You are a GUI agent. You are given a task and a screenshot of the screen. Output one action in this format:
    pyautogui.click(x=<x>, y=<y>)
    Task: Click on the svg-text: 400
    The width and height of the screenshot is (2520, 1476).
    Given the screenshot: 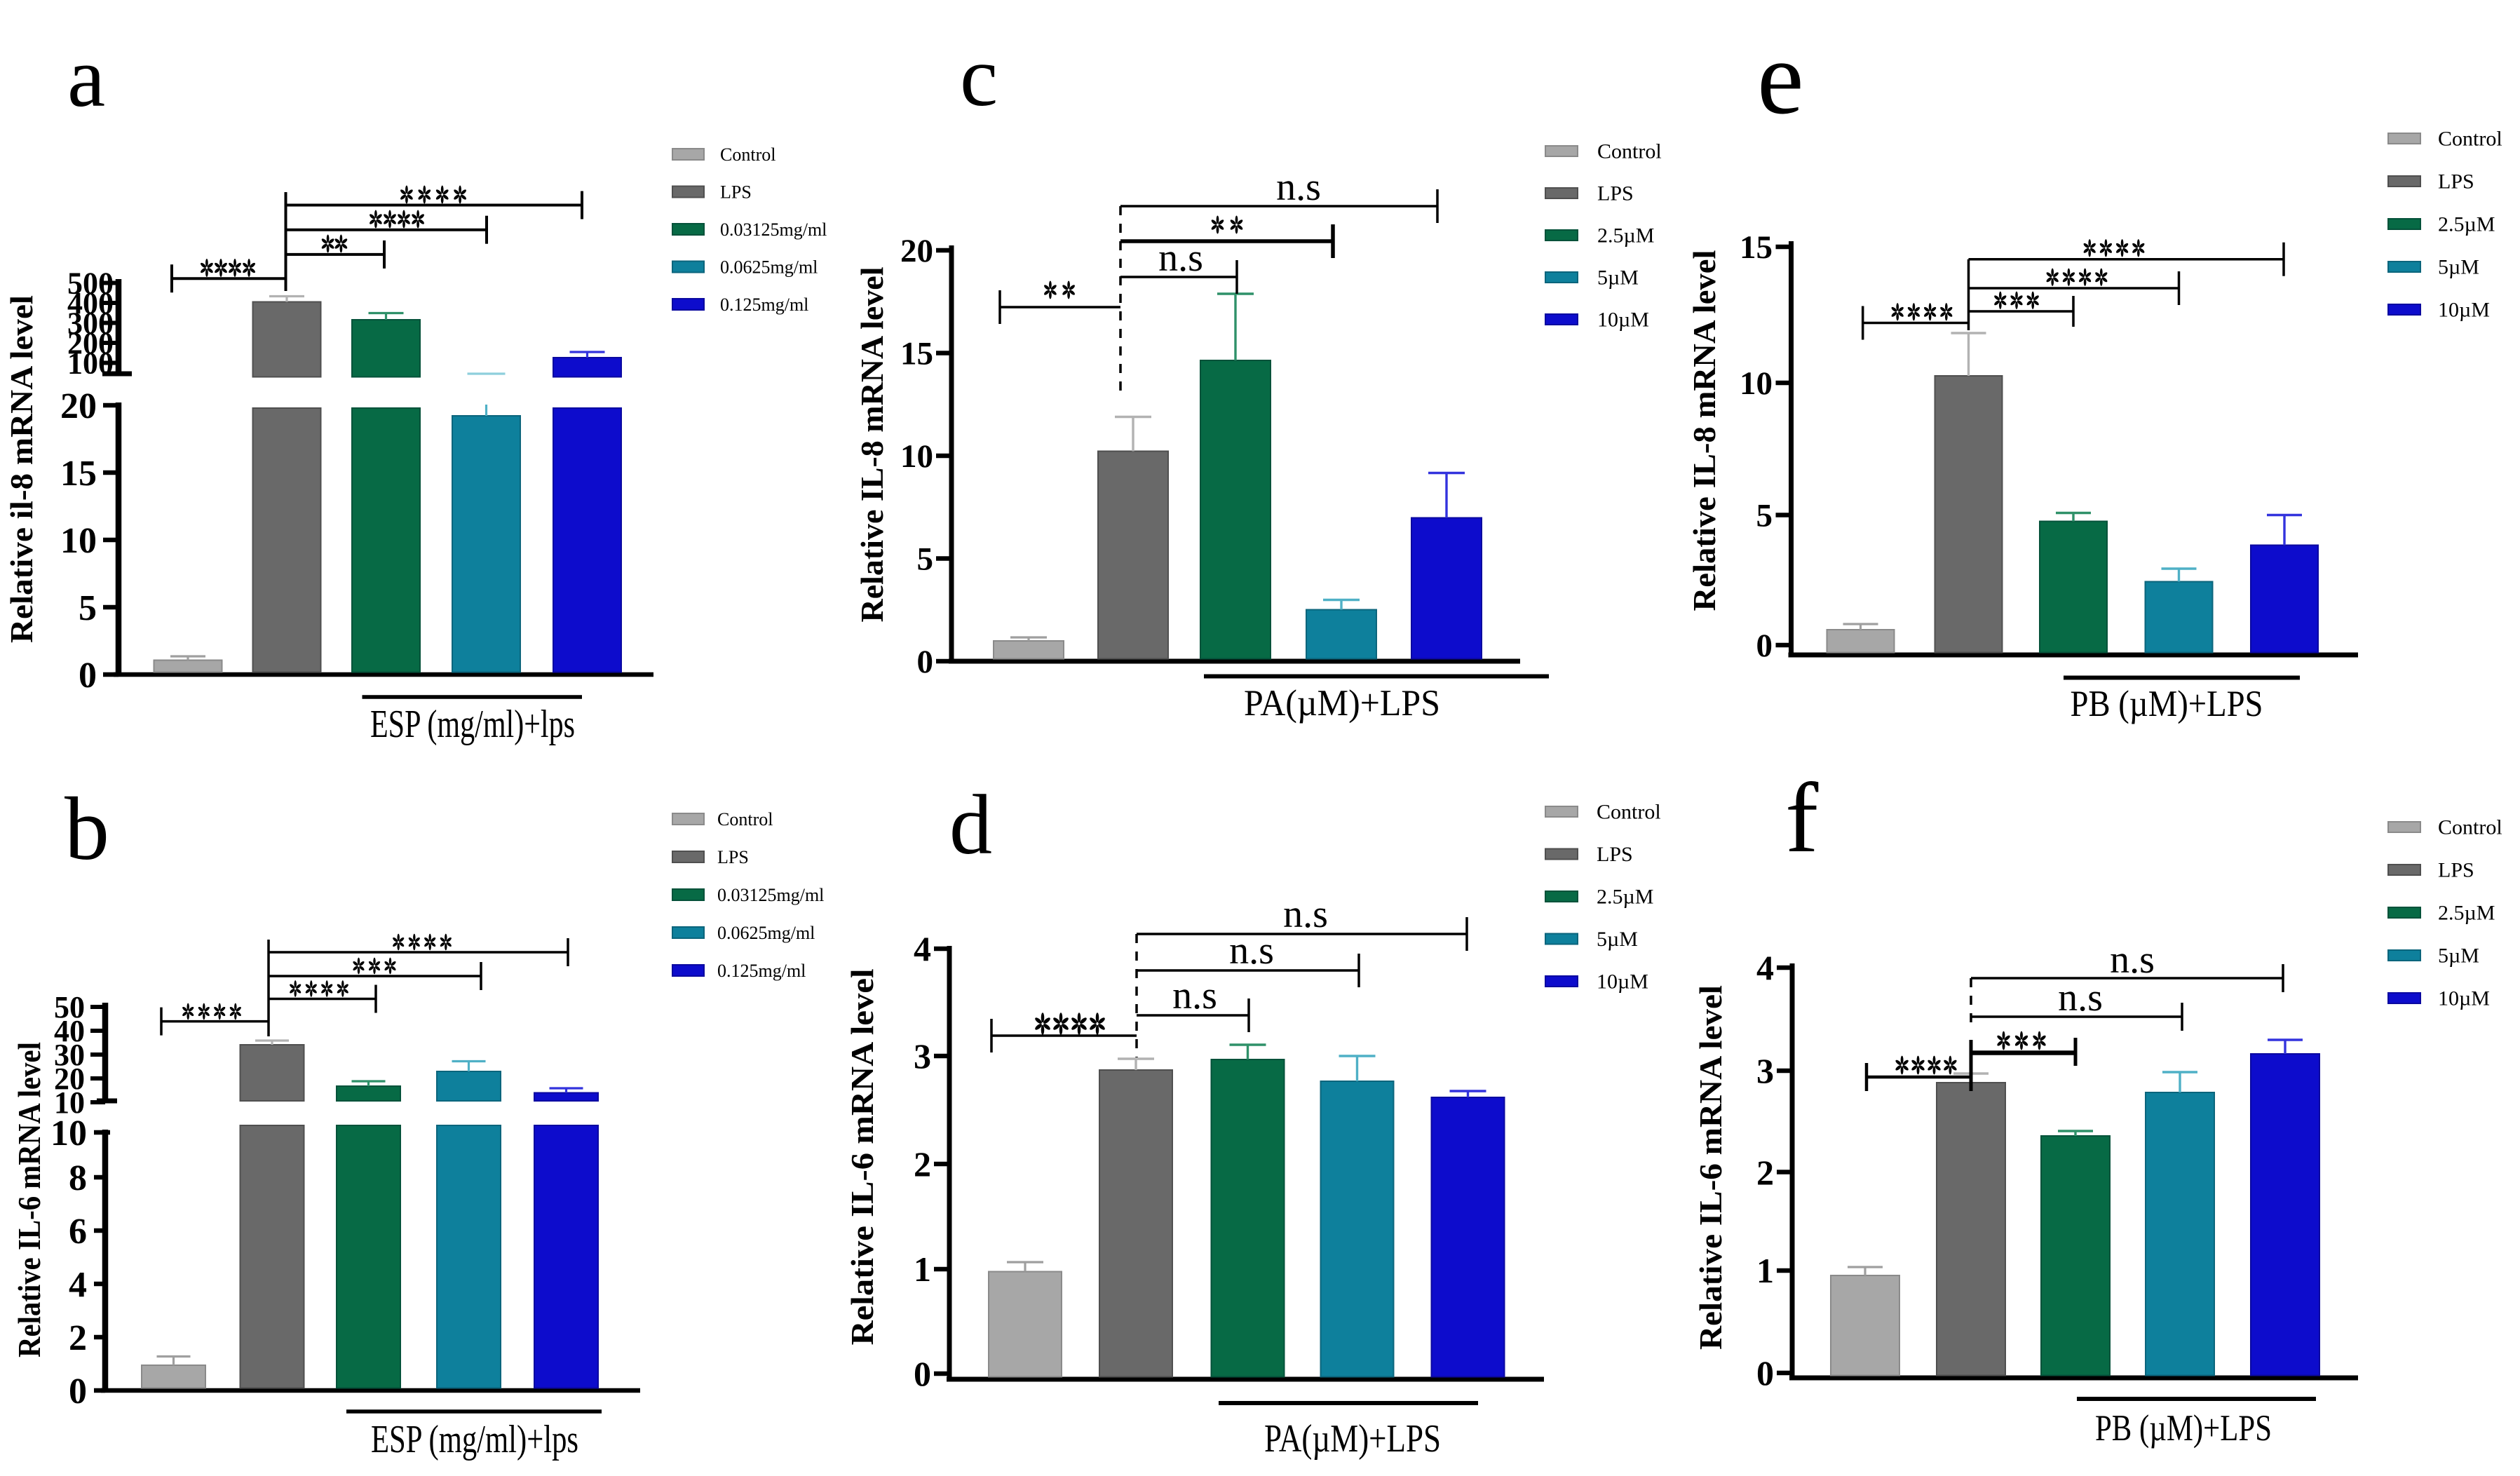 What is the action you would take?
    pyautogui.click(x=90, y=303)
    